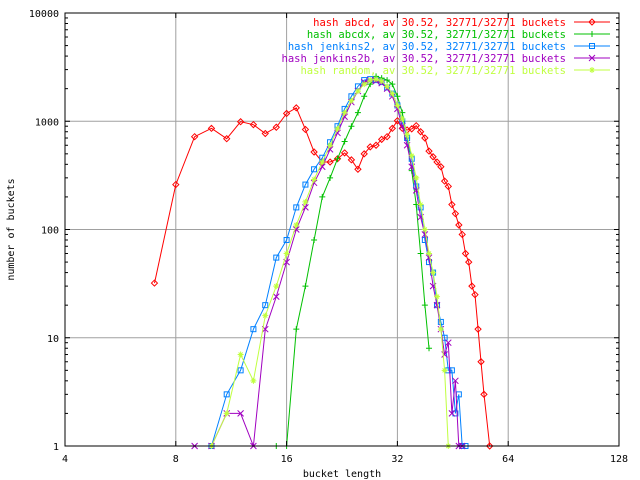 Image resolution: width=640 pixels, height=480 pixels. I want to click on y-tick-label: 1, so click(56, 447).